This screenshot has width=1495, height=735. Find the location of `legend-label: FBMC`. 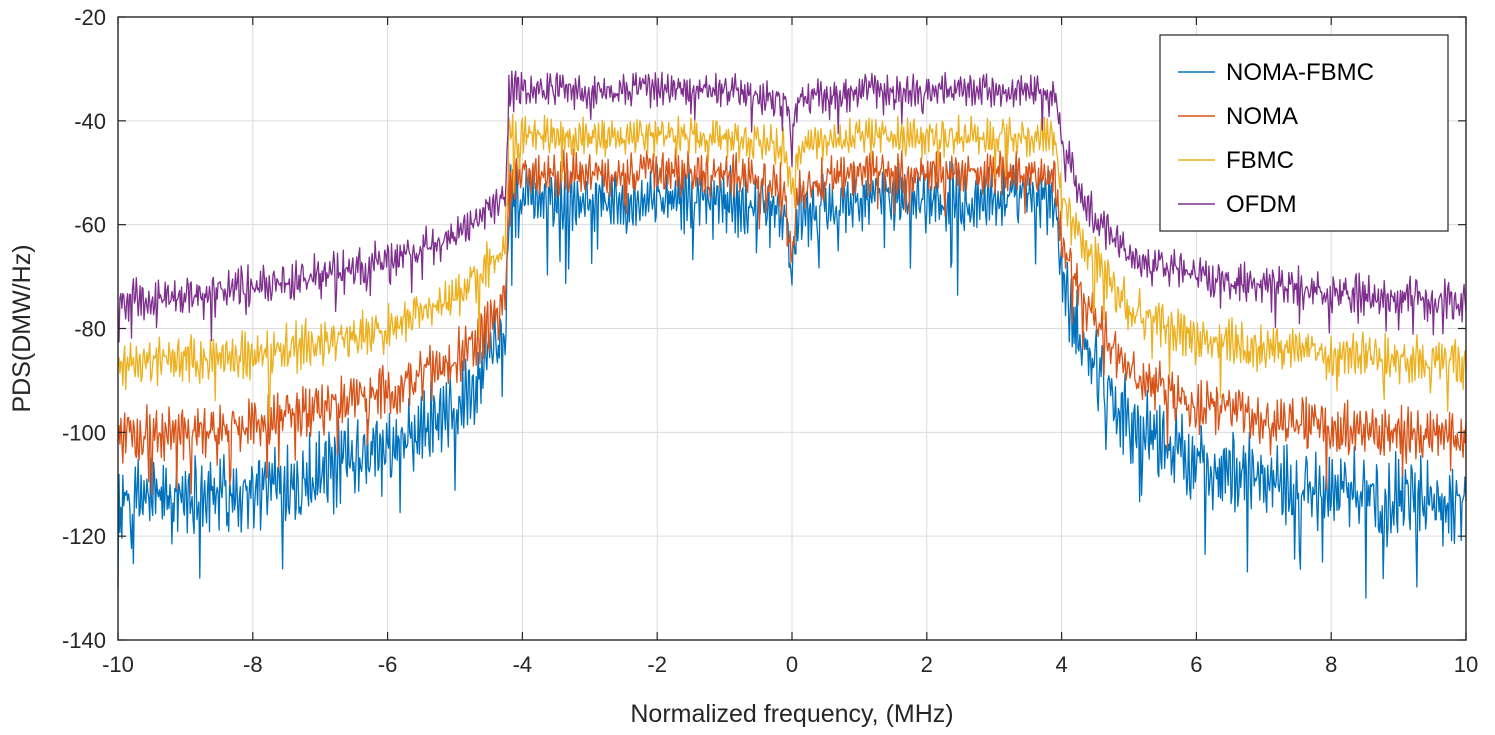

legend-label: FBMC is located at coordinates (1260, 160).